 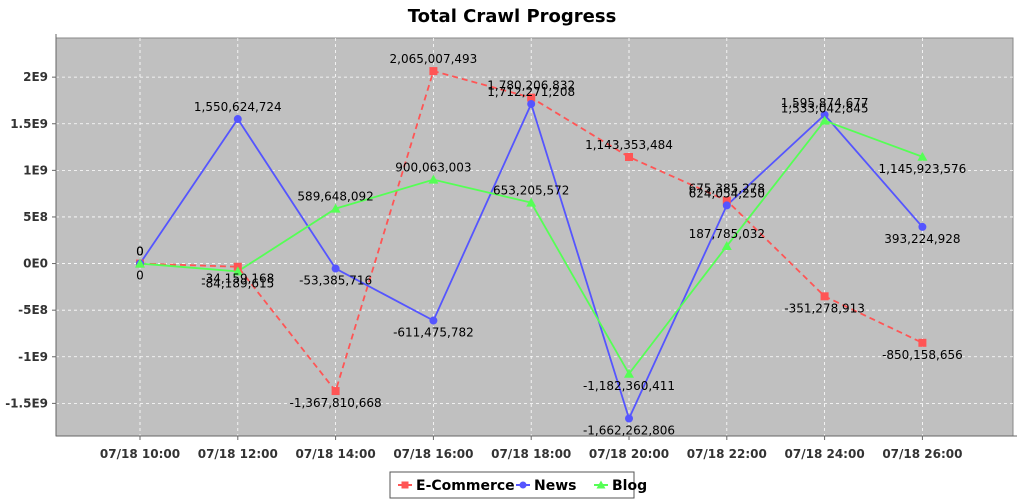 I want to click on x-tick-label: 07/18 24:00, so click(x=825, y=454).